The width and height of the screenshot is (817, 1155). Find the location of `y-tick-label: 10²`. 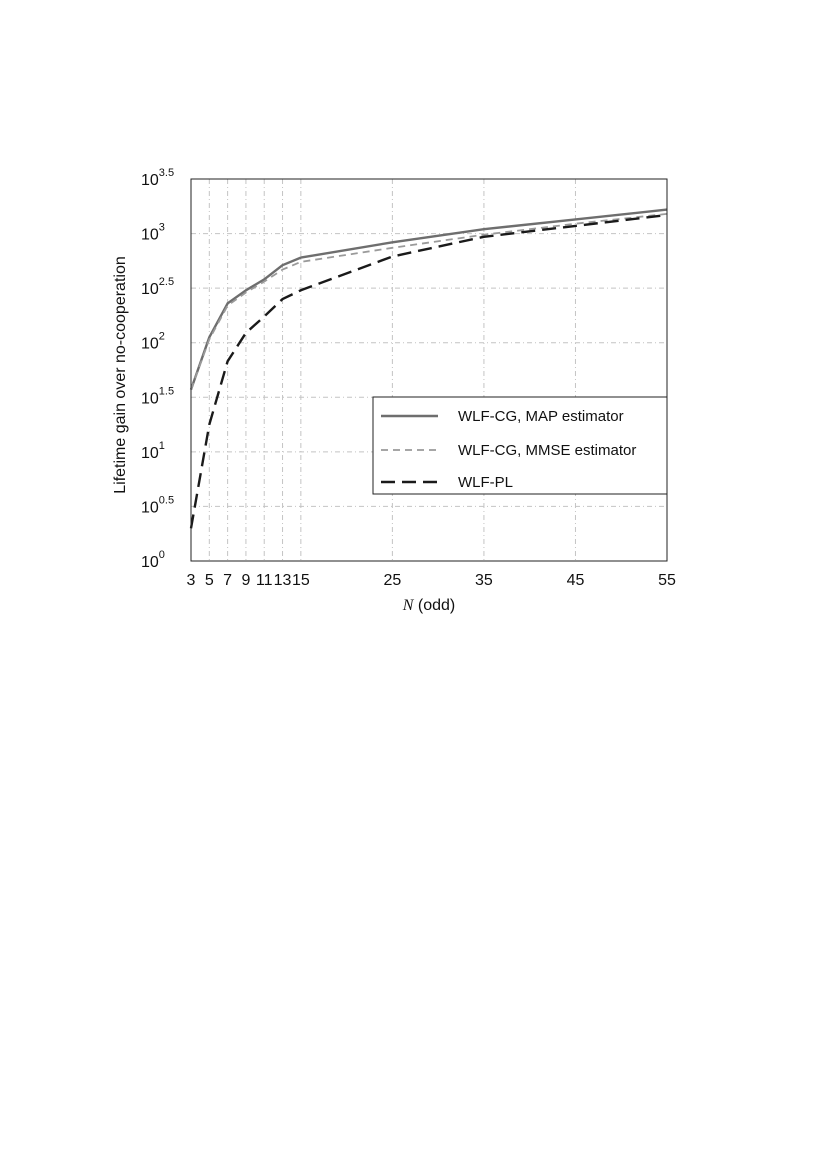

y-tick-label: 10² is located at coordinates (153, 342).